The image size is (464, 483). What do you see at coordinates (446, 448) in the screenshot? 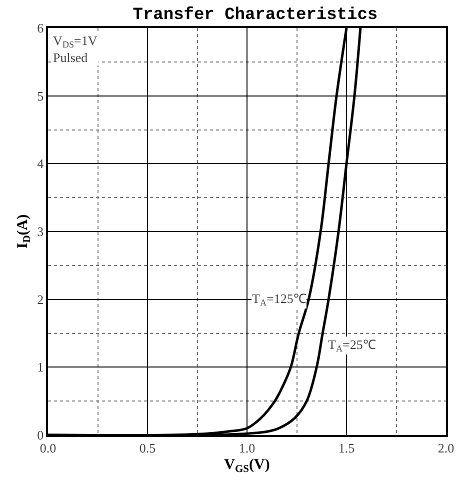
I see `x-tick-label: 2.0` at bounding box center [446, 448].